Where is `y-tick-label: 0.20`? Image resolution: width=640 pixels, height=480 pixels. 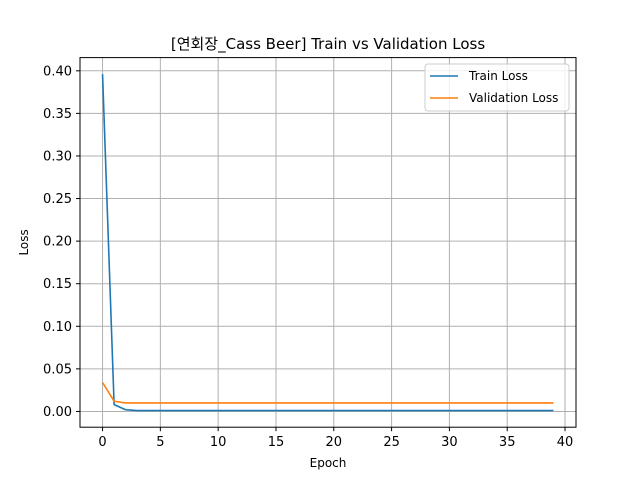
y-tick-label: 0.20 is located at coordinates (57, 242).